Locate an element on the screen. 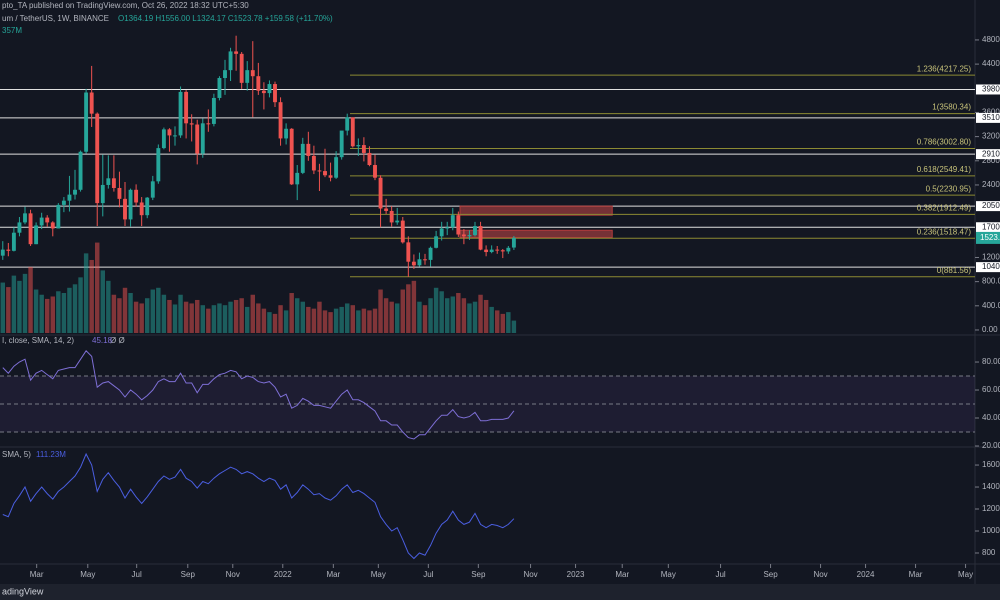  y-tick-label: 0.00 is located at coordinates (990, 329).